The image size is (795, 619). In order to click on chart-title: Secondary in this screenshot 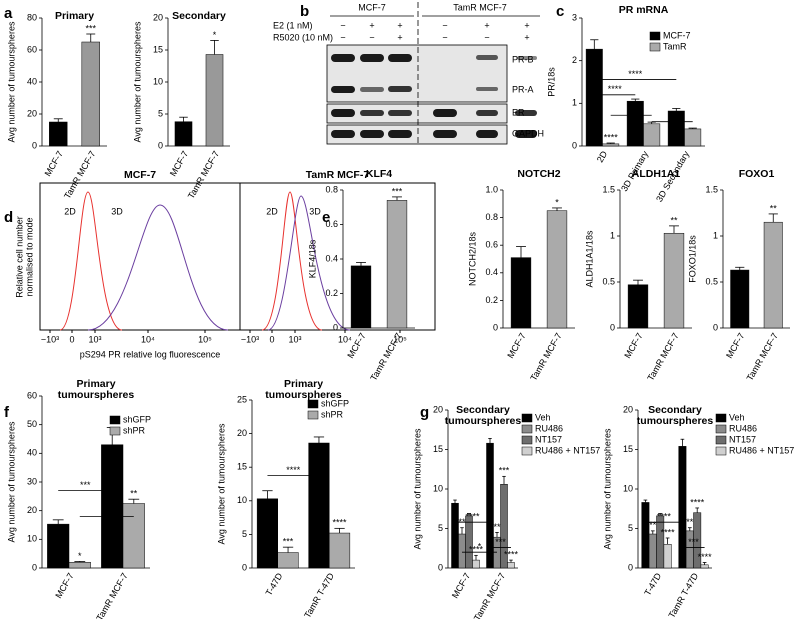, I will do `click(675, 410)`.